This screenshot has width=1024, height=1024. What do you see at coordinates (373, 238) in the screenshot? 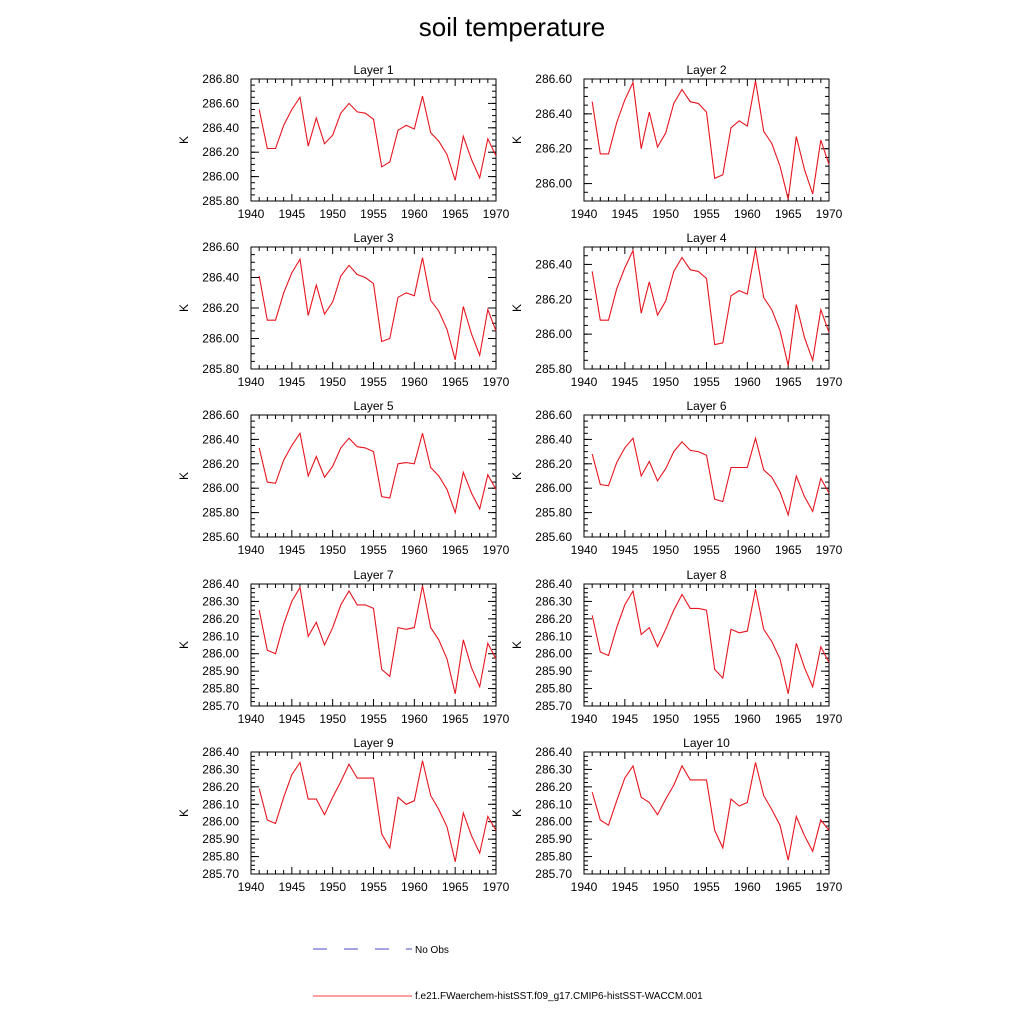
I see `panel-title: Layer 3` at bounding box center [373, 238].